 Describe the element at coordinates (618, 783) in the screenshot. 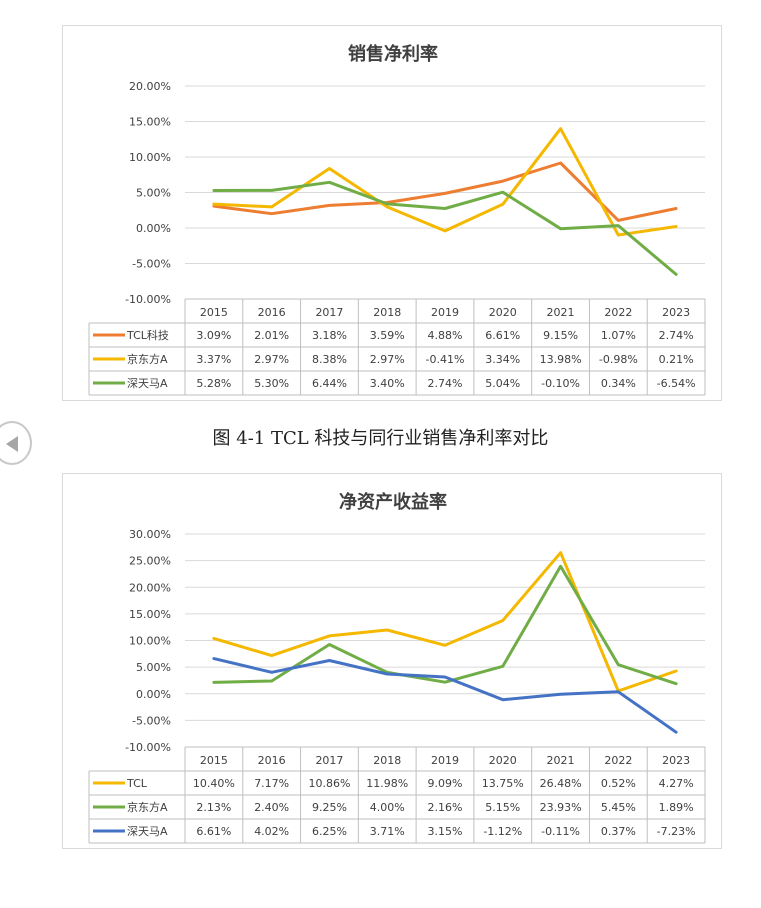

I see `chart2-data-label: 0.52%` at that location.